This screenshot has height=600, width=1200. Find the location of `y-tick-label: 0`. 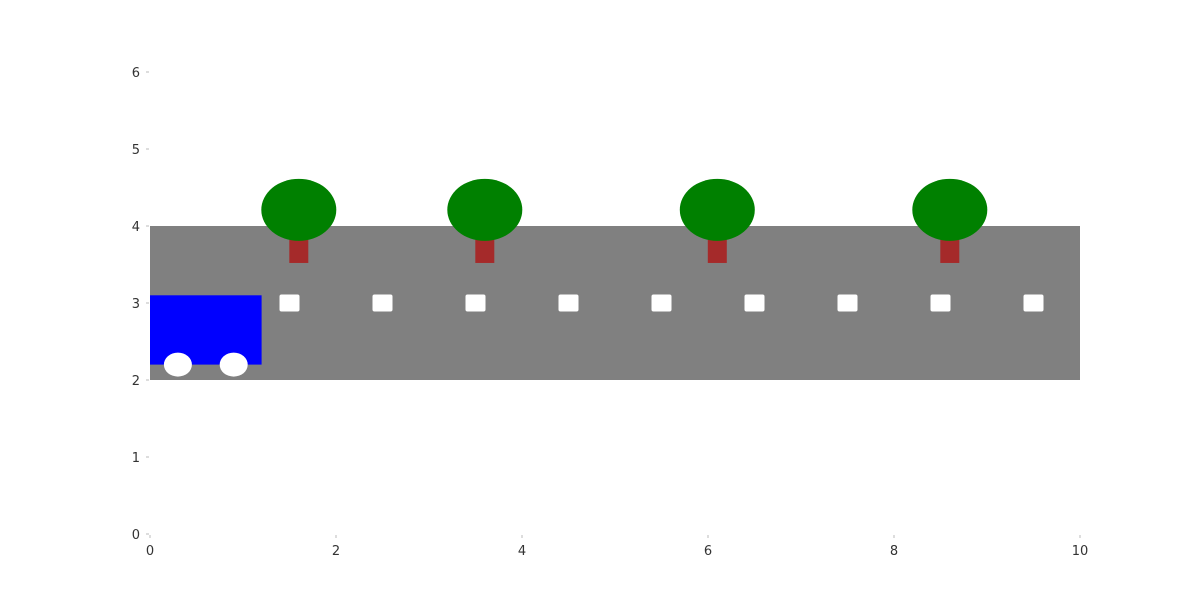

y-tick-label: 0 is located at coordinates (136, 535).